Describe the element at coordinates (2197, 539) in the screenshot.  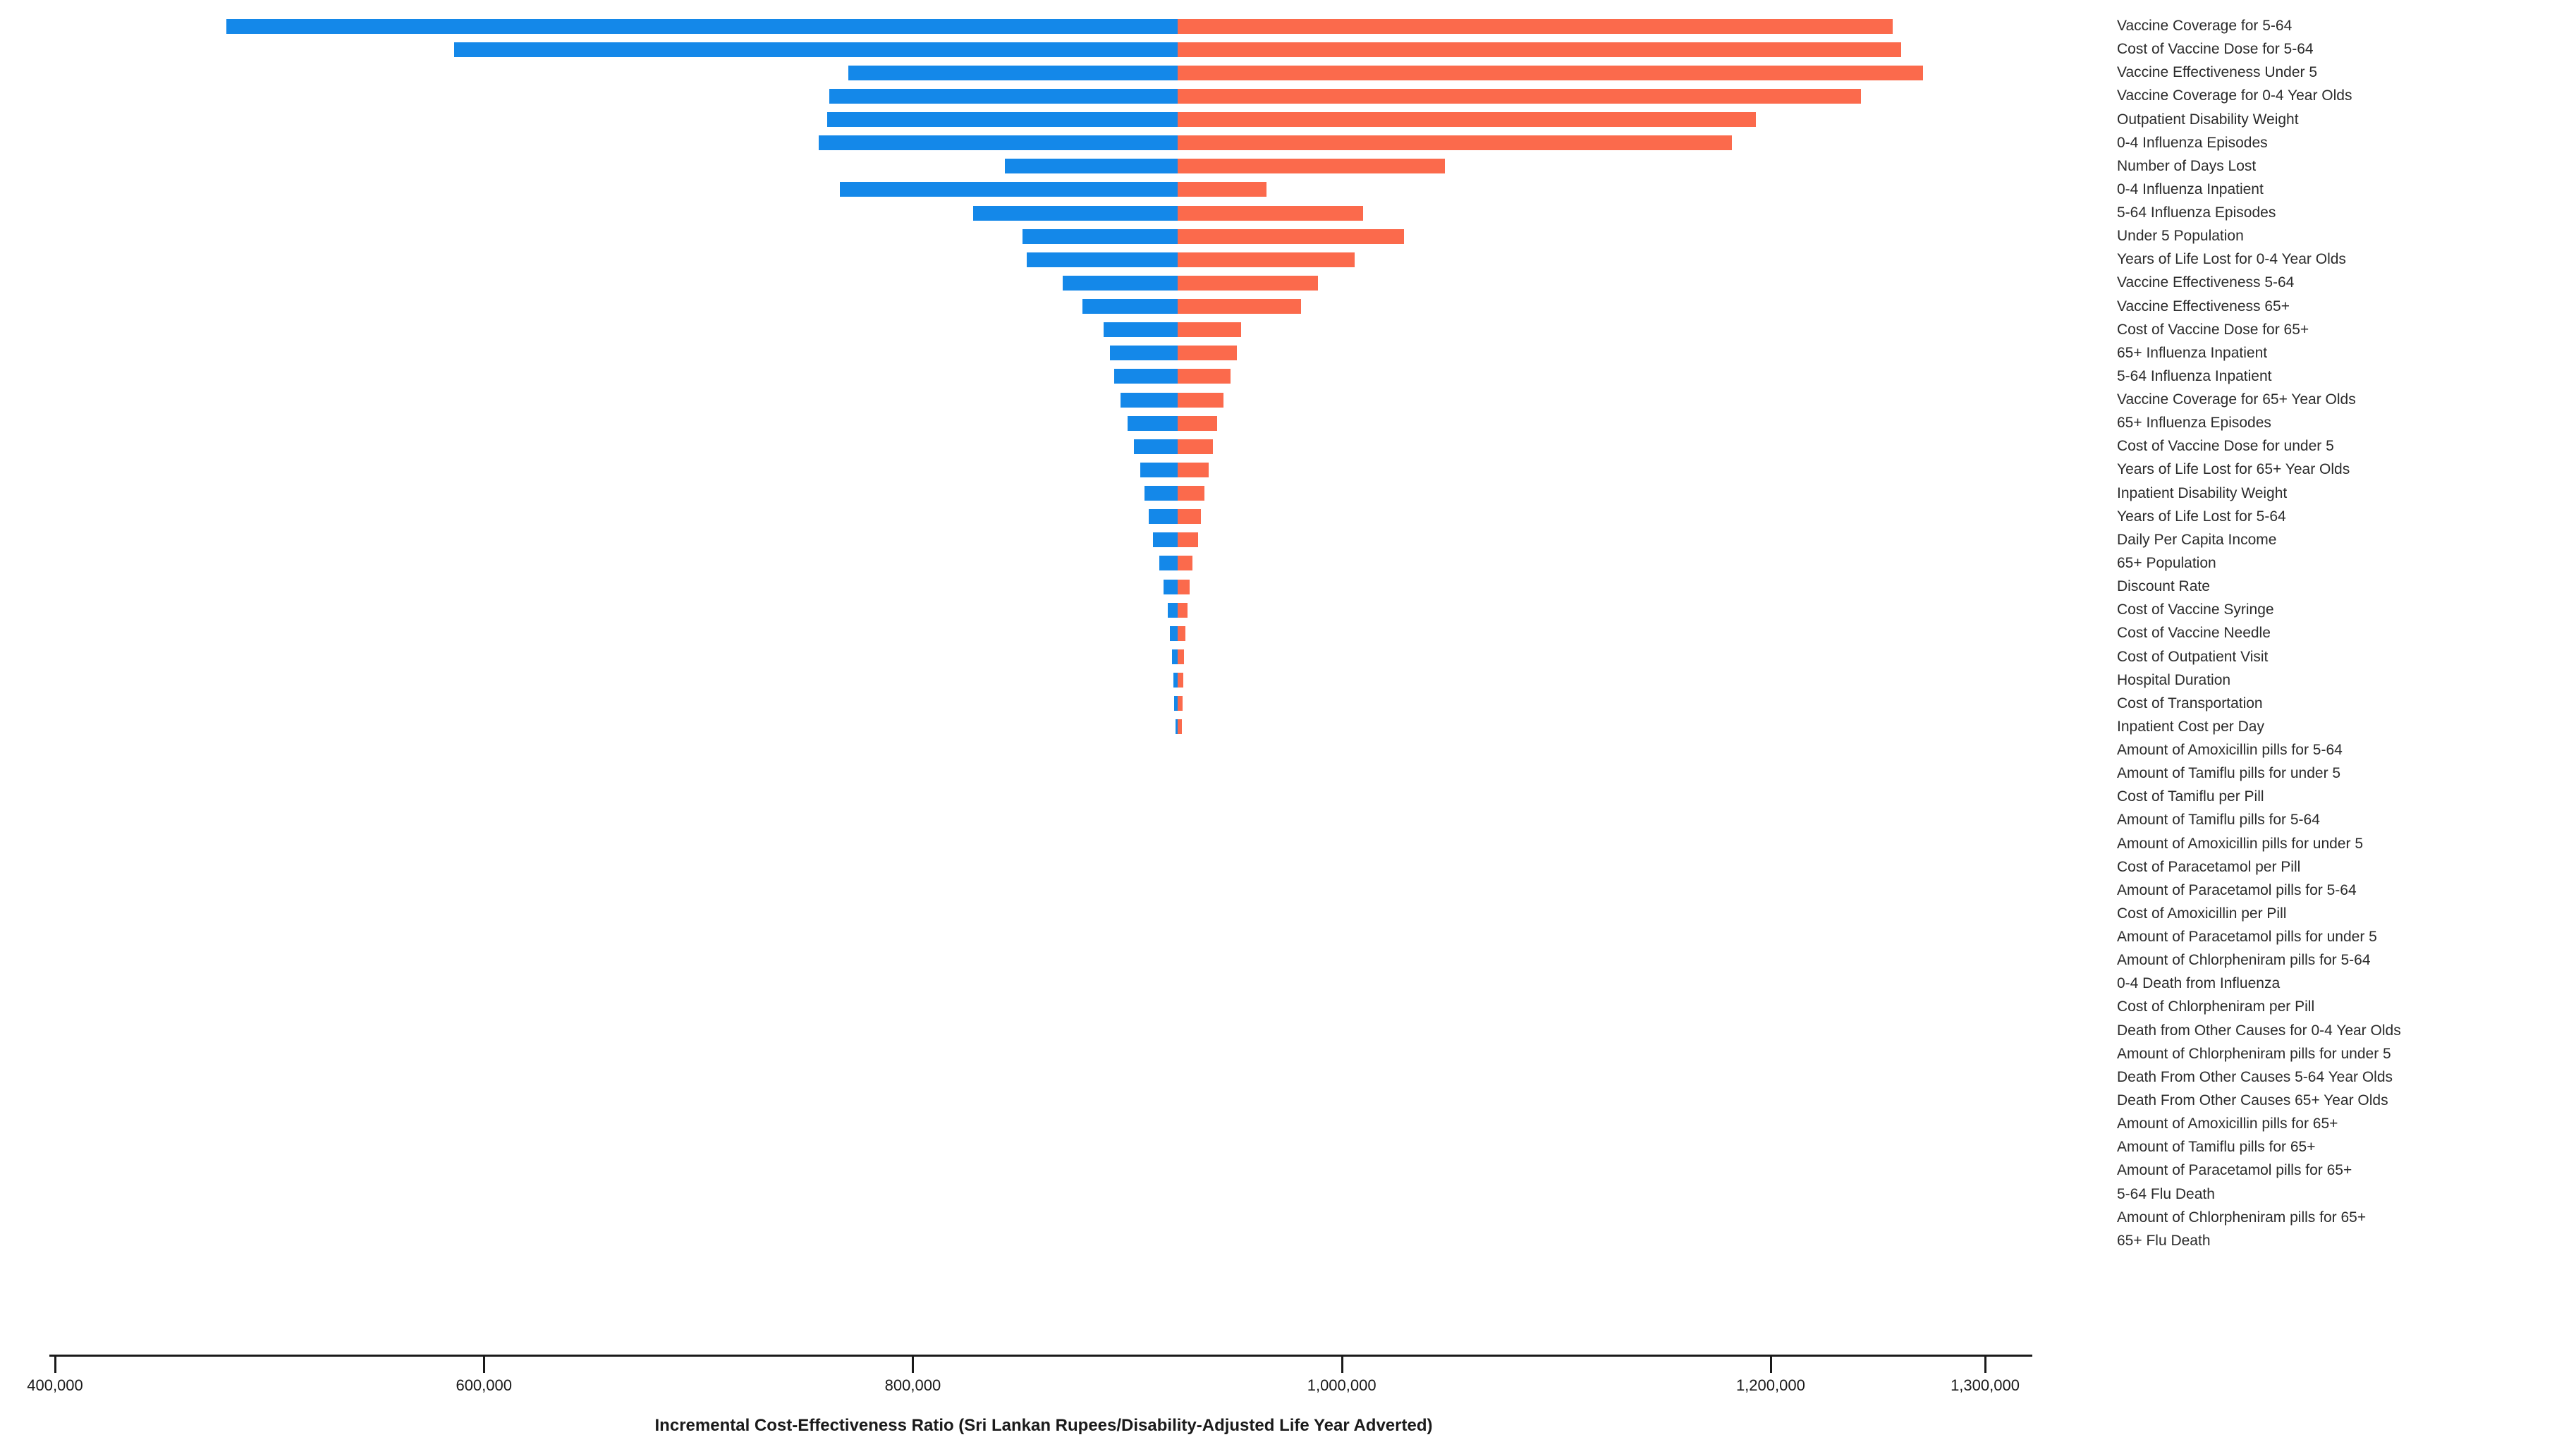
I see `param-label-22: Daily Per Capita Income` at that location.